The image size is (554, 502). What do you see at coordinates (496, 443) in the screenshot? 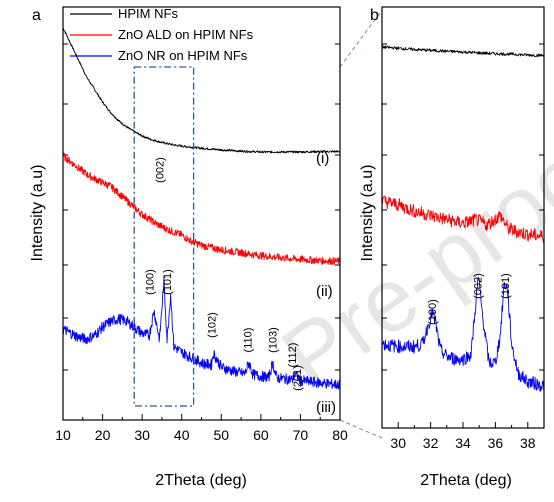
I see `x-tick-label: 36` at bounding box center [496, 443].